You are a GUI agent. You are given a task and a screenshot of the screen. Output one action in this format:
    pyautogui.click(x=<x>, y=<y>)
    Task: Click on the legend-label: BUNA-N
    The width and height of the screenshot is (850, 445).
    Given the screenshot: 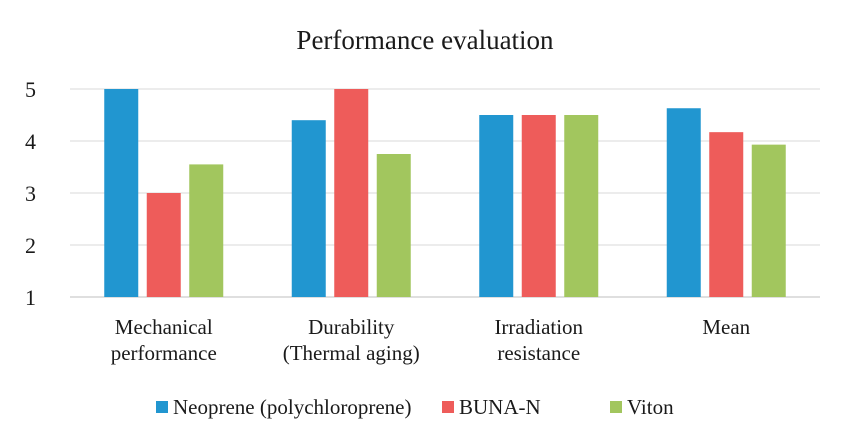 What is the action you would take?
    pyautogui.click(x=500, y=407)
    